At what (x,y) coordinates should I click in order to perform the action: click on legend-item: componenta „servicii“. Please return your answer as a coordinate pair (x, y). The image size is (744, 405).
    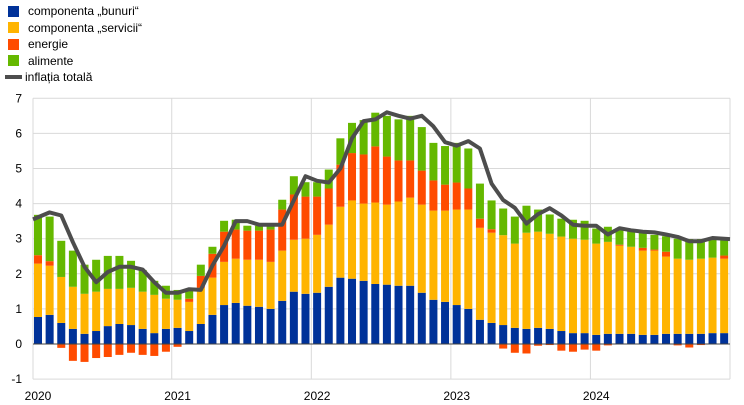
    Looking at the image, I should click on (75, 28).